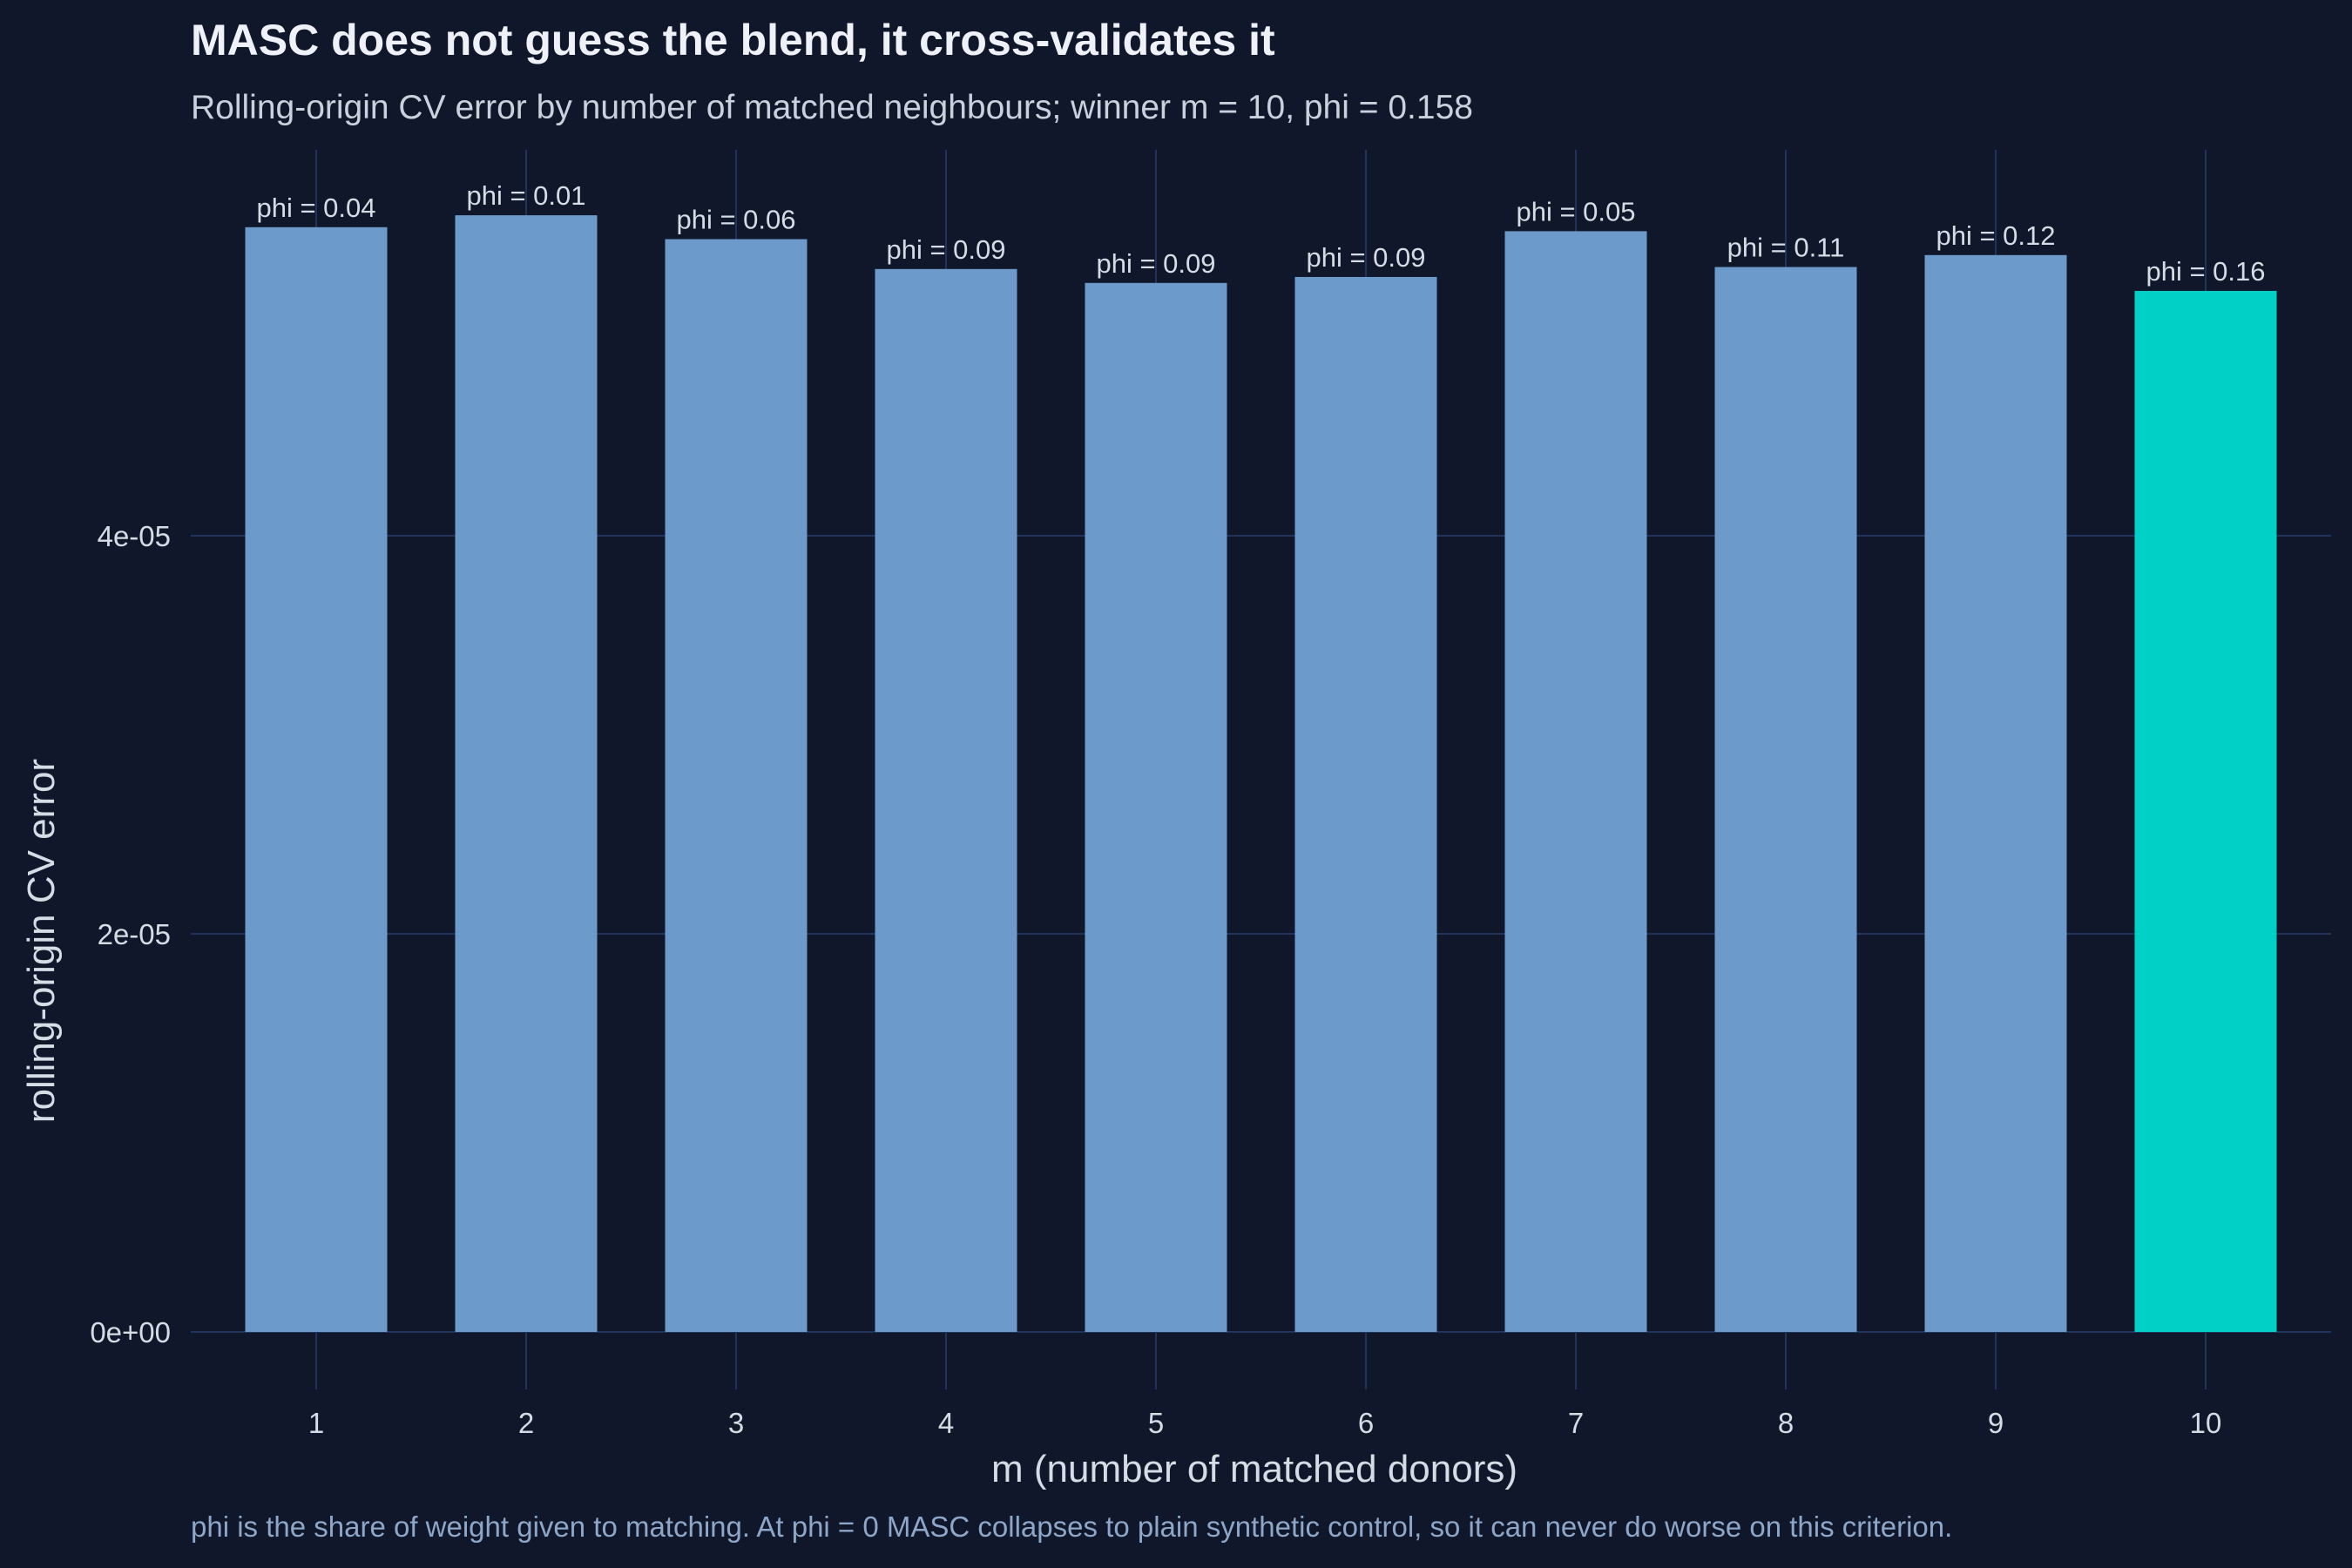  What do you see at coordinates (134, 536) in the screenshot?
I see `y-tick-label: 4e-05` at bounding box center [134, 536].